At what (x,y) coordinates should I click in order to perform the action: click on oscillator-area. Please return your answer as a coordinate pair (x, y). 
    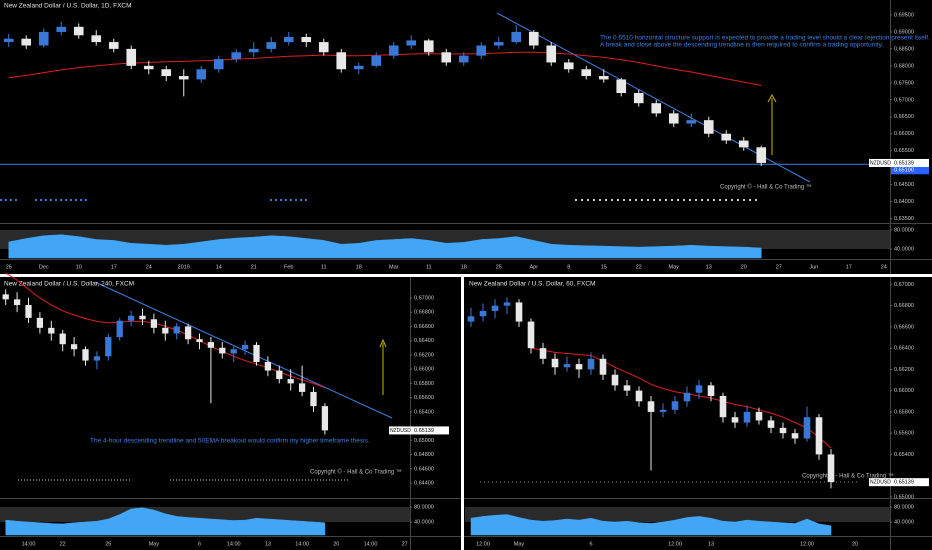
    Looking at the image, I should click on (385, 246).